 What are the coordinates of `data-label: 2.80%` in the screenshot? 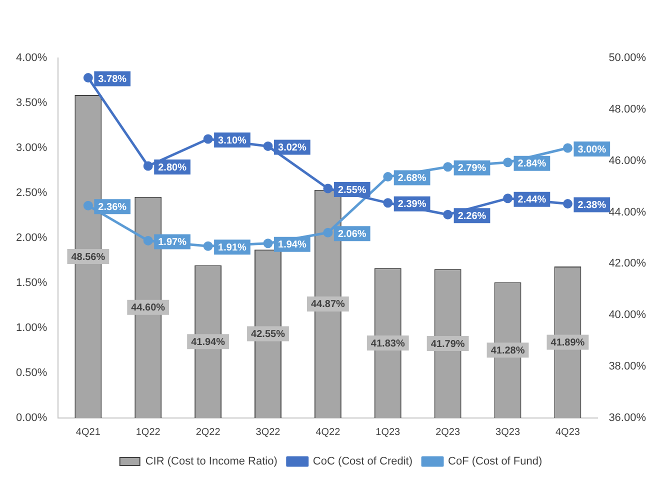 It's located at (172, 168).